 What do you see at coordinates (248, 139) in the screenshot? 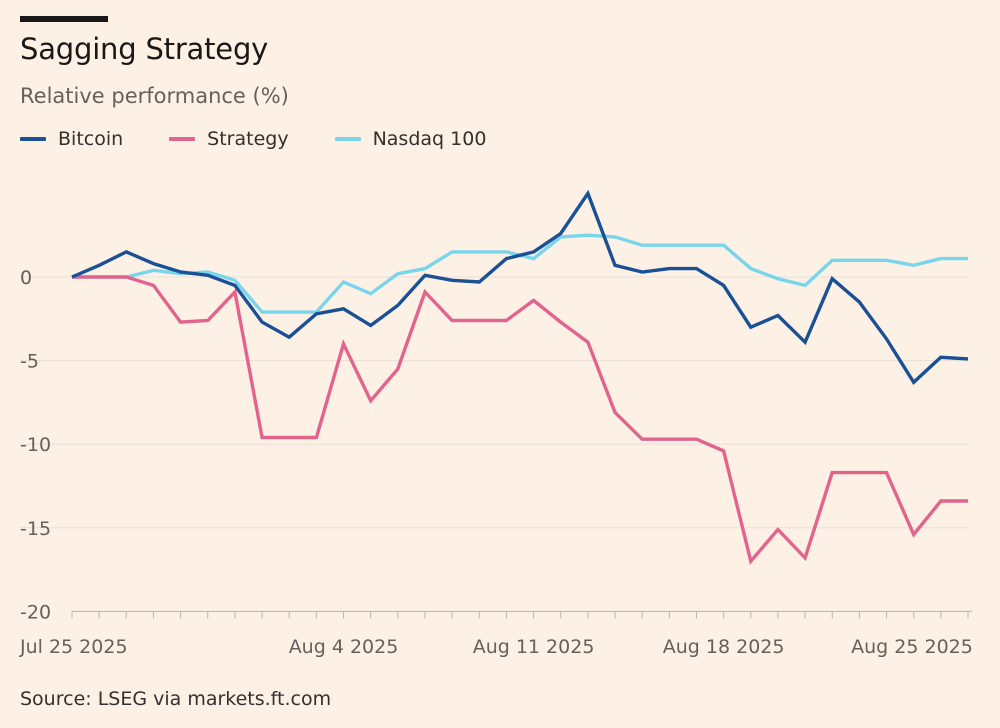
I see `legend-label-strategy: Strategy` at bounding box center [248, 139].